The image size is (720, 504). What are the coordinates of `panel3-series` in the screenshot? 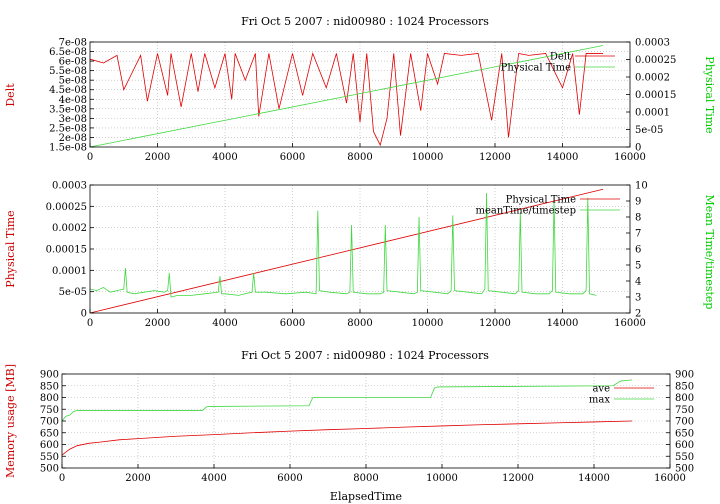 It's located at (347, 417).